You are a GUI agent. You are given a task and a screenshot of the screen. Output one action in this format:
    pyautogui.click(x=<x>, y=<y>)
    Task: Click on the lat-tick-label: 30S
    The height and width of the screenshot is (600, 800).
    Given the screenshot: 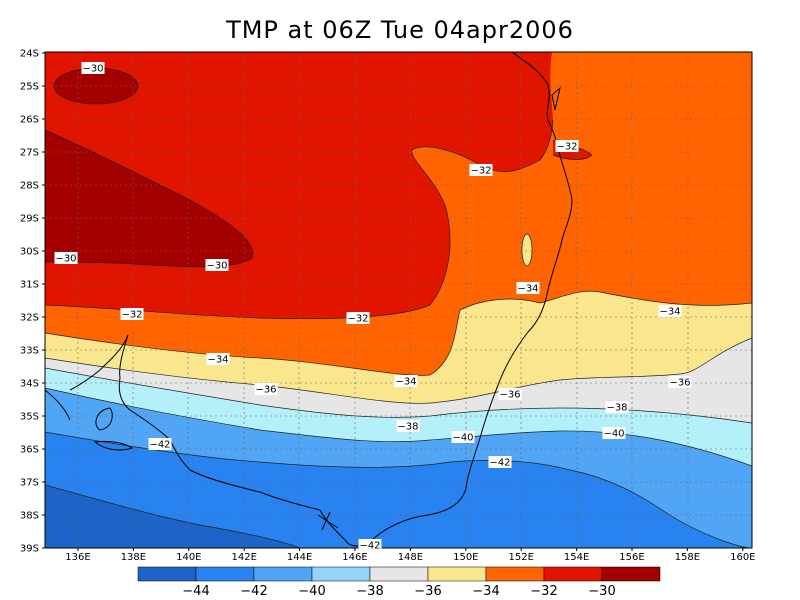 What is the action you would take?
    pyautogui.click(x=29, y=252)
    